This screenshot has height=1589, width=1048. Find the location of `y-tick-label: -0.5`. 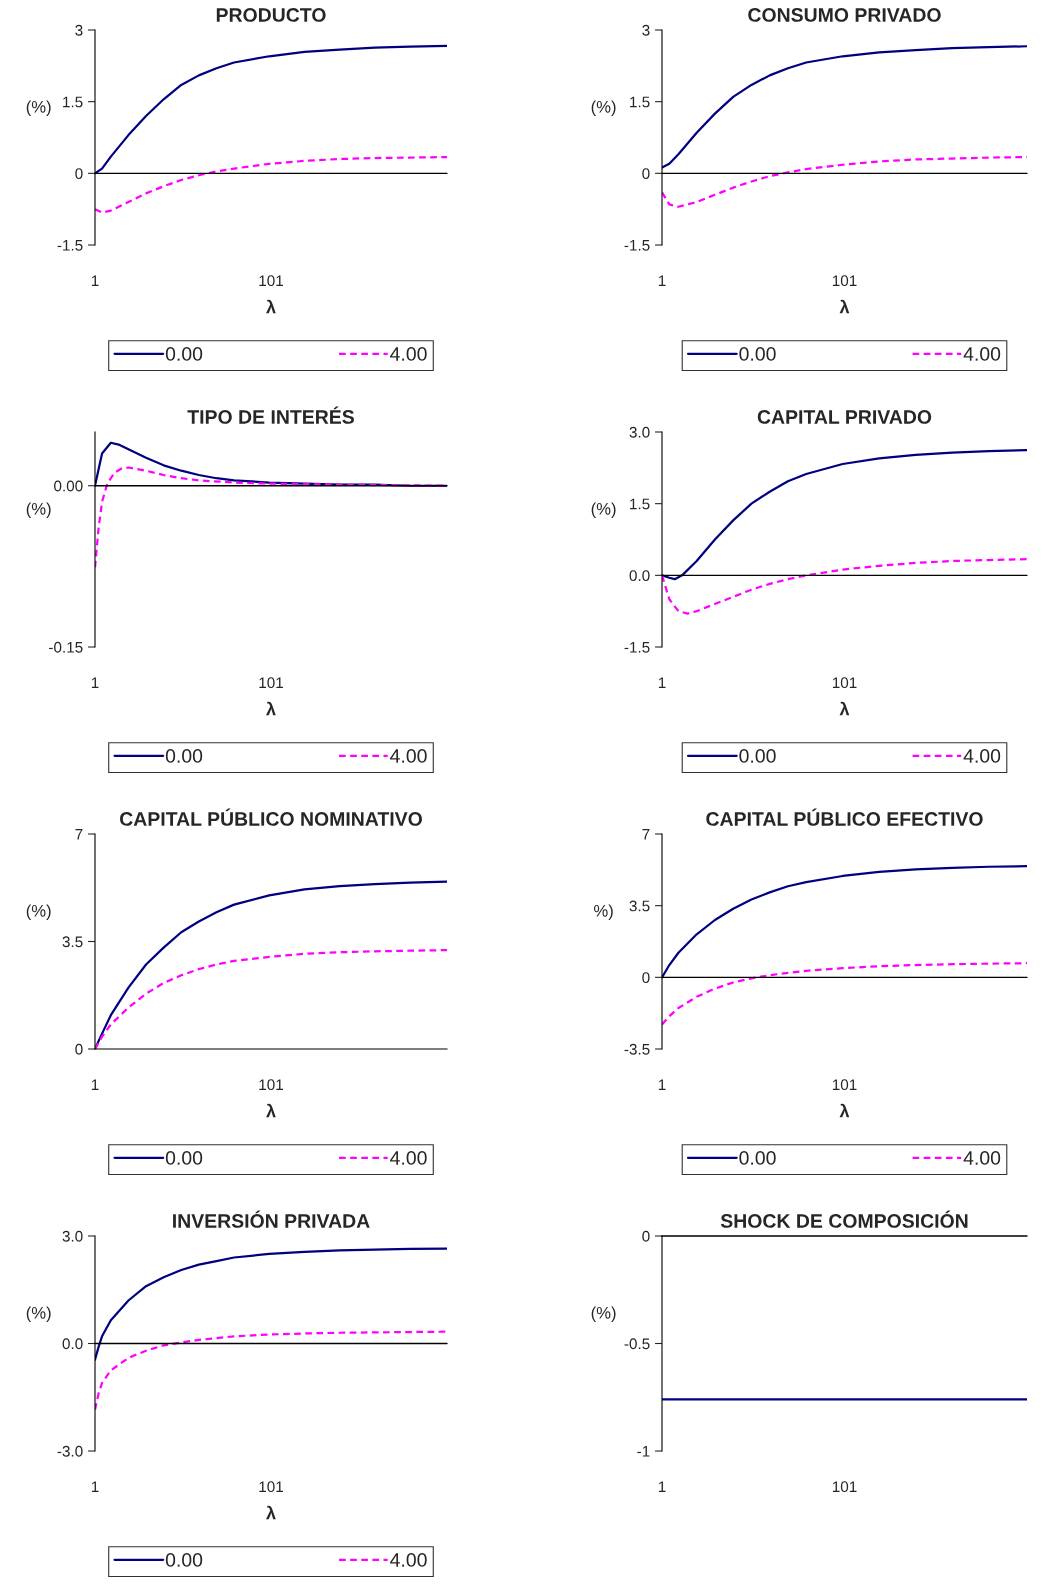

y-tick-label: -0.5 is located at coordinates (637, 1344).